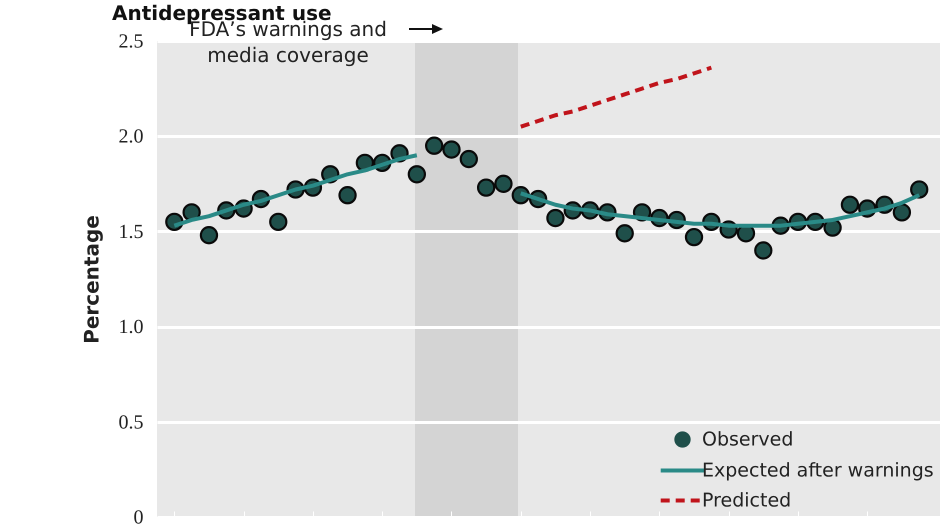  What do you see at coordinates (616, 97) in the screenshot?
I see `line-series` at bounding box center [616, 97].